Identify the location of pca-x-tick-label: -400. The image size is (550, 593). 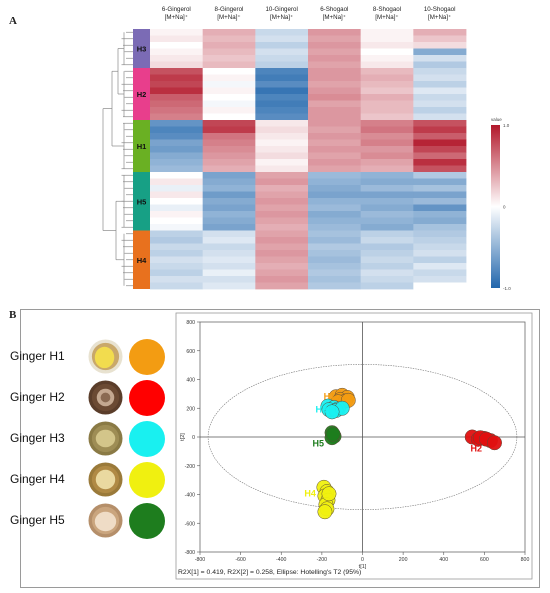
(281, 560).